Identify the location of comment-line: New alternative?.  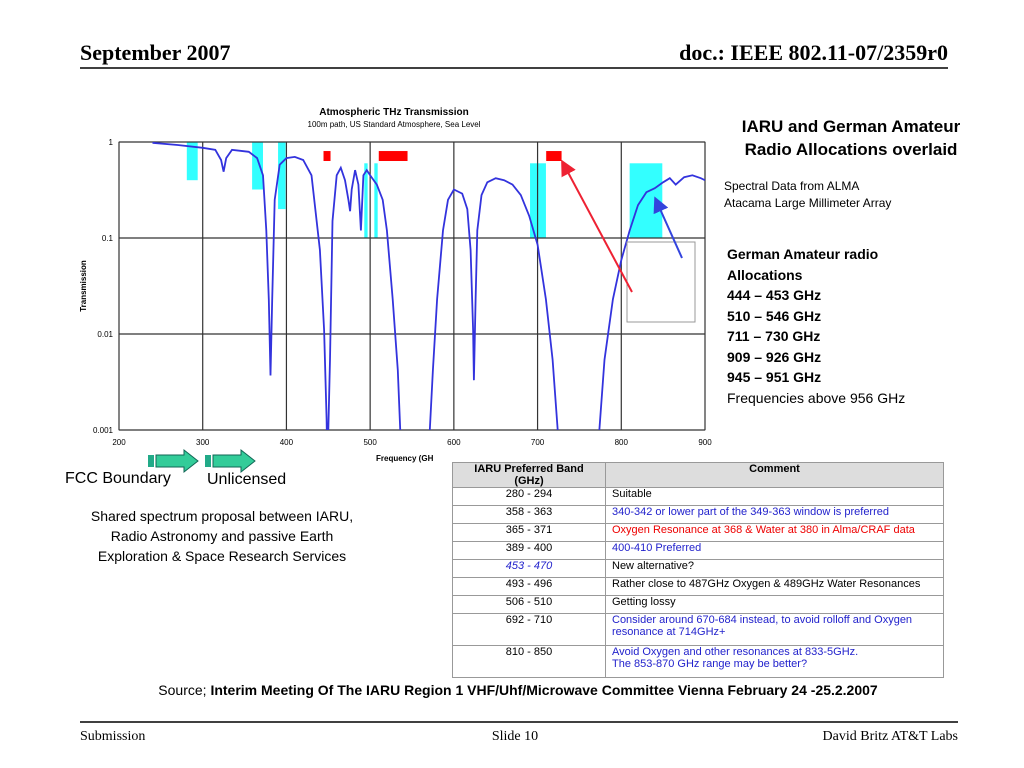
(653, 566).